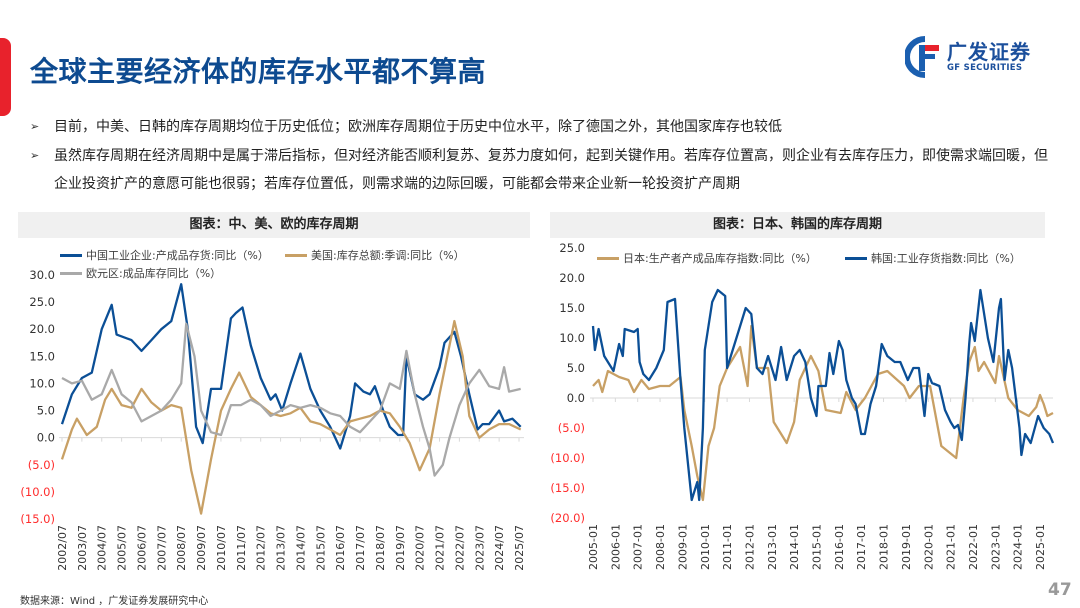 This screenshot has width=1080, height=608. I want to click on x-tick-label: 2021/07, so click(440, 548).